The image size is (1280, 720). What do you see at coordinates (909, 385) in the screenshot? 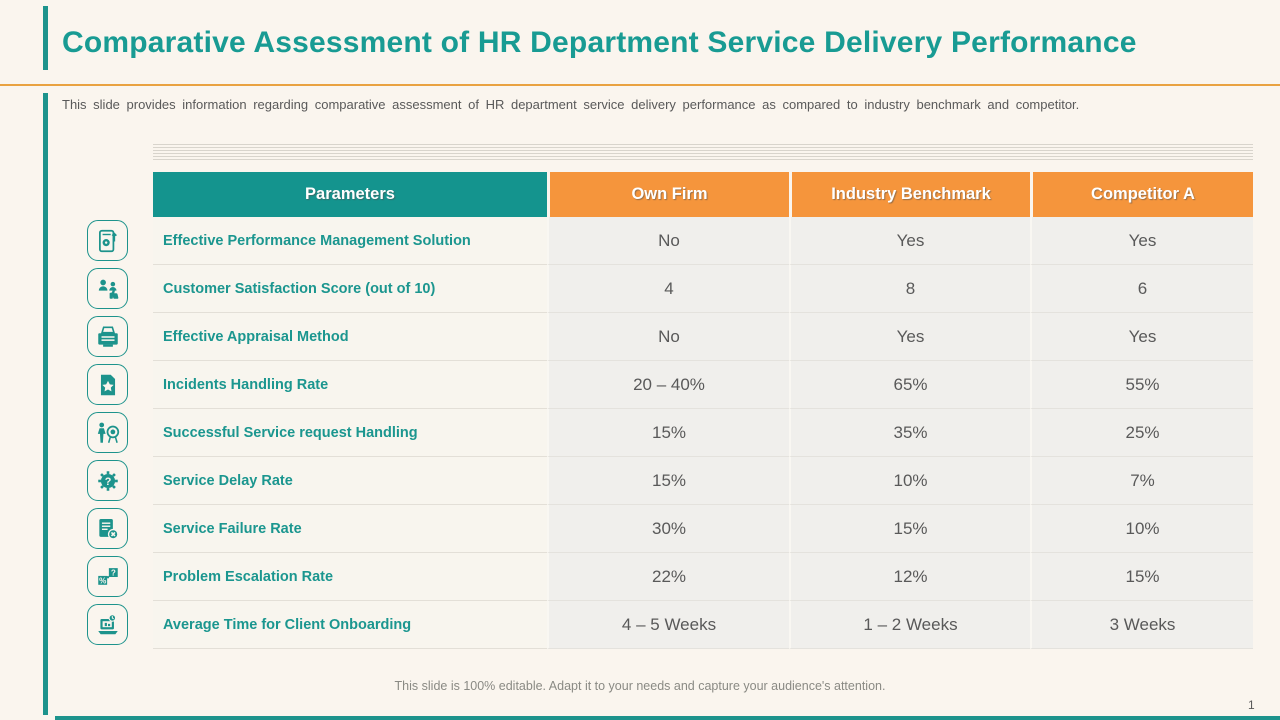
I see `industry-benchmark-cell: 65%` at bounding box center [909, 385].